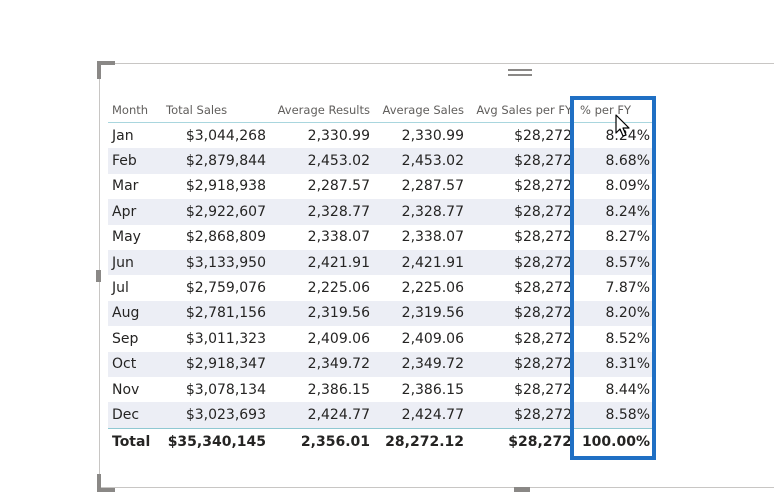 Image resolution: width=774 pixels, height=494 pixels. What do you see at coordinates (322, 110) in the screenshot?
I see `column-header-average-results: Average Results` at bounding box center [322, 110].